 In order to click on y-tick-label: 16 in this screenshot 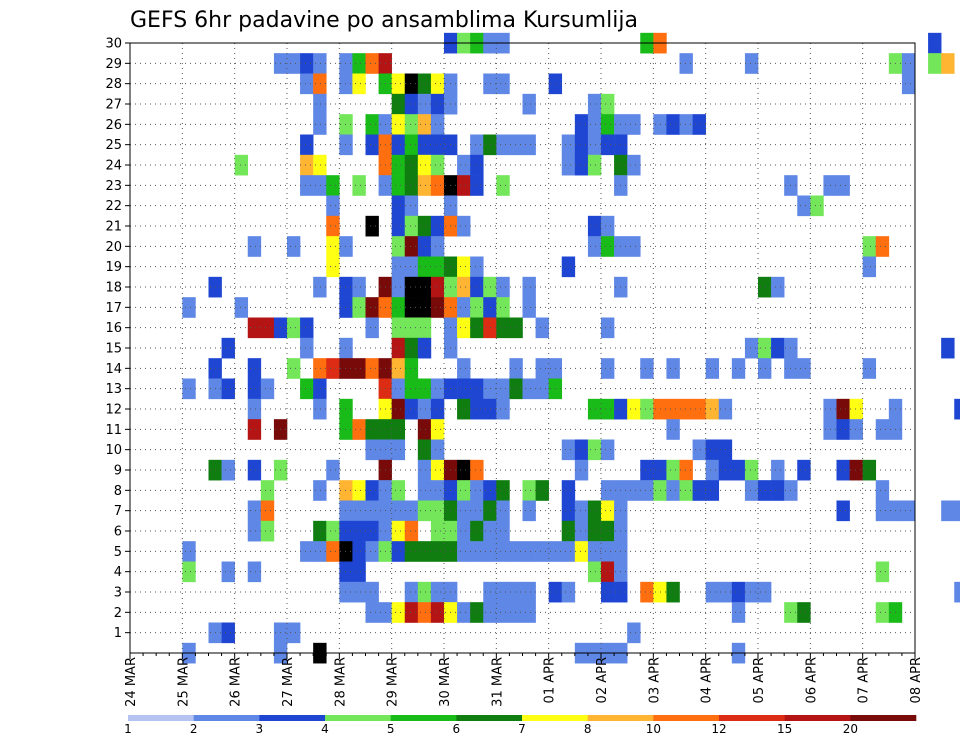, I will do `click(113, 328)`.